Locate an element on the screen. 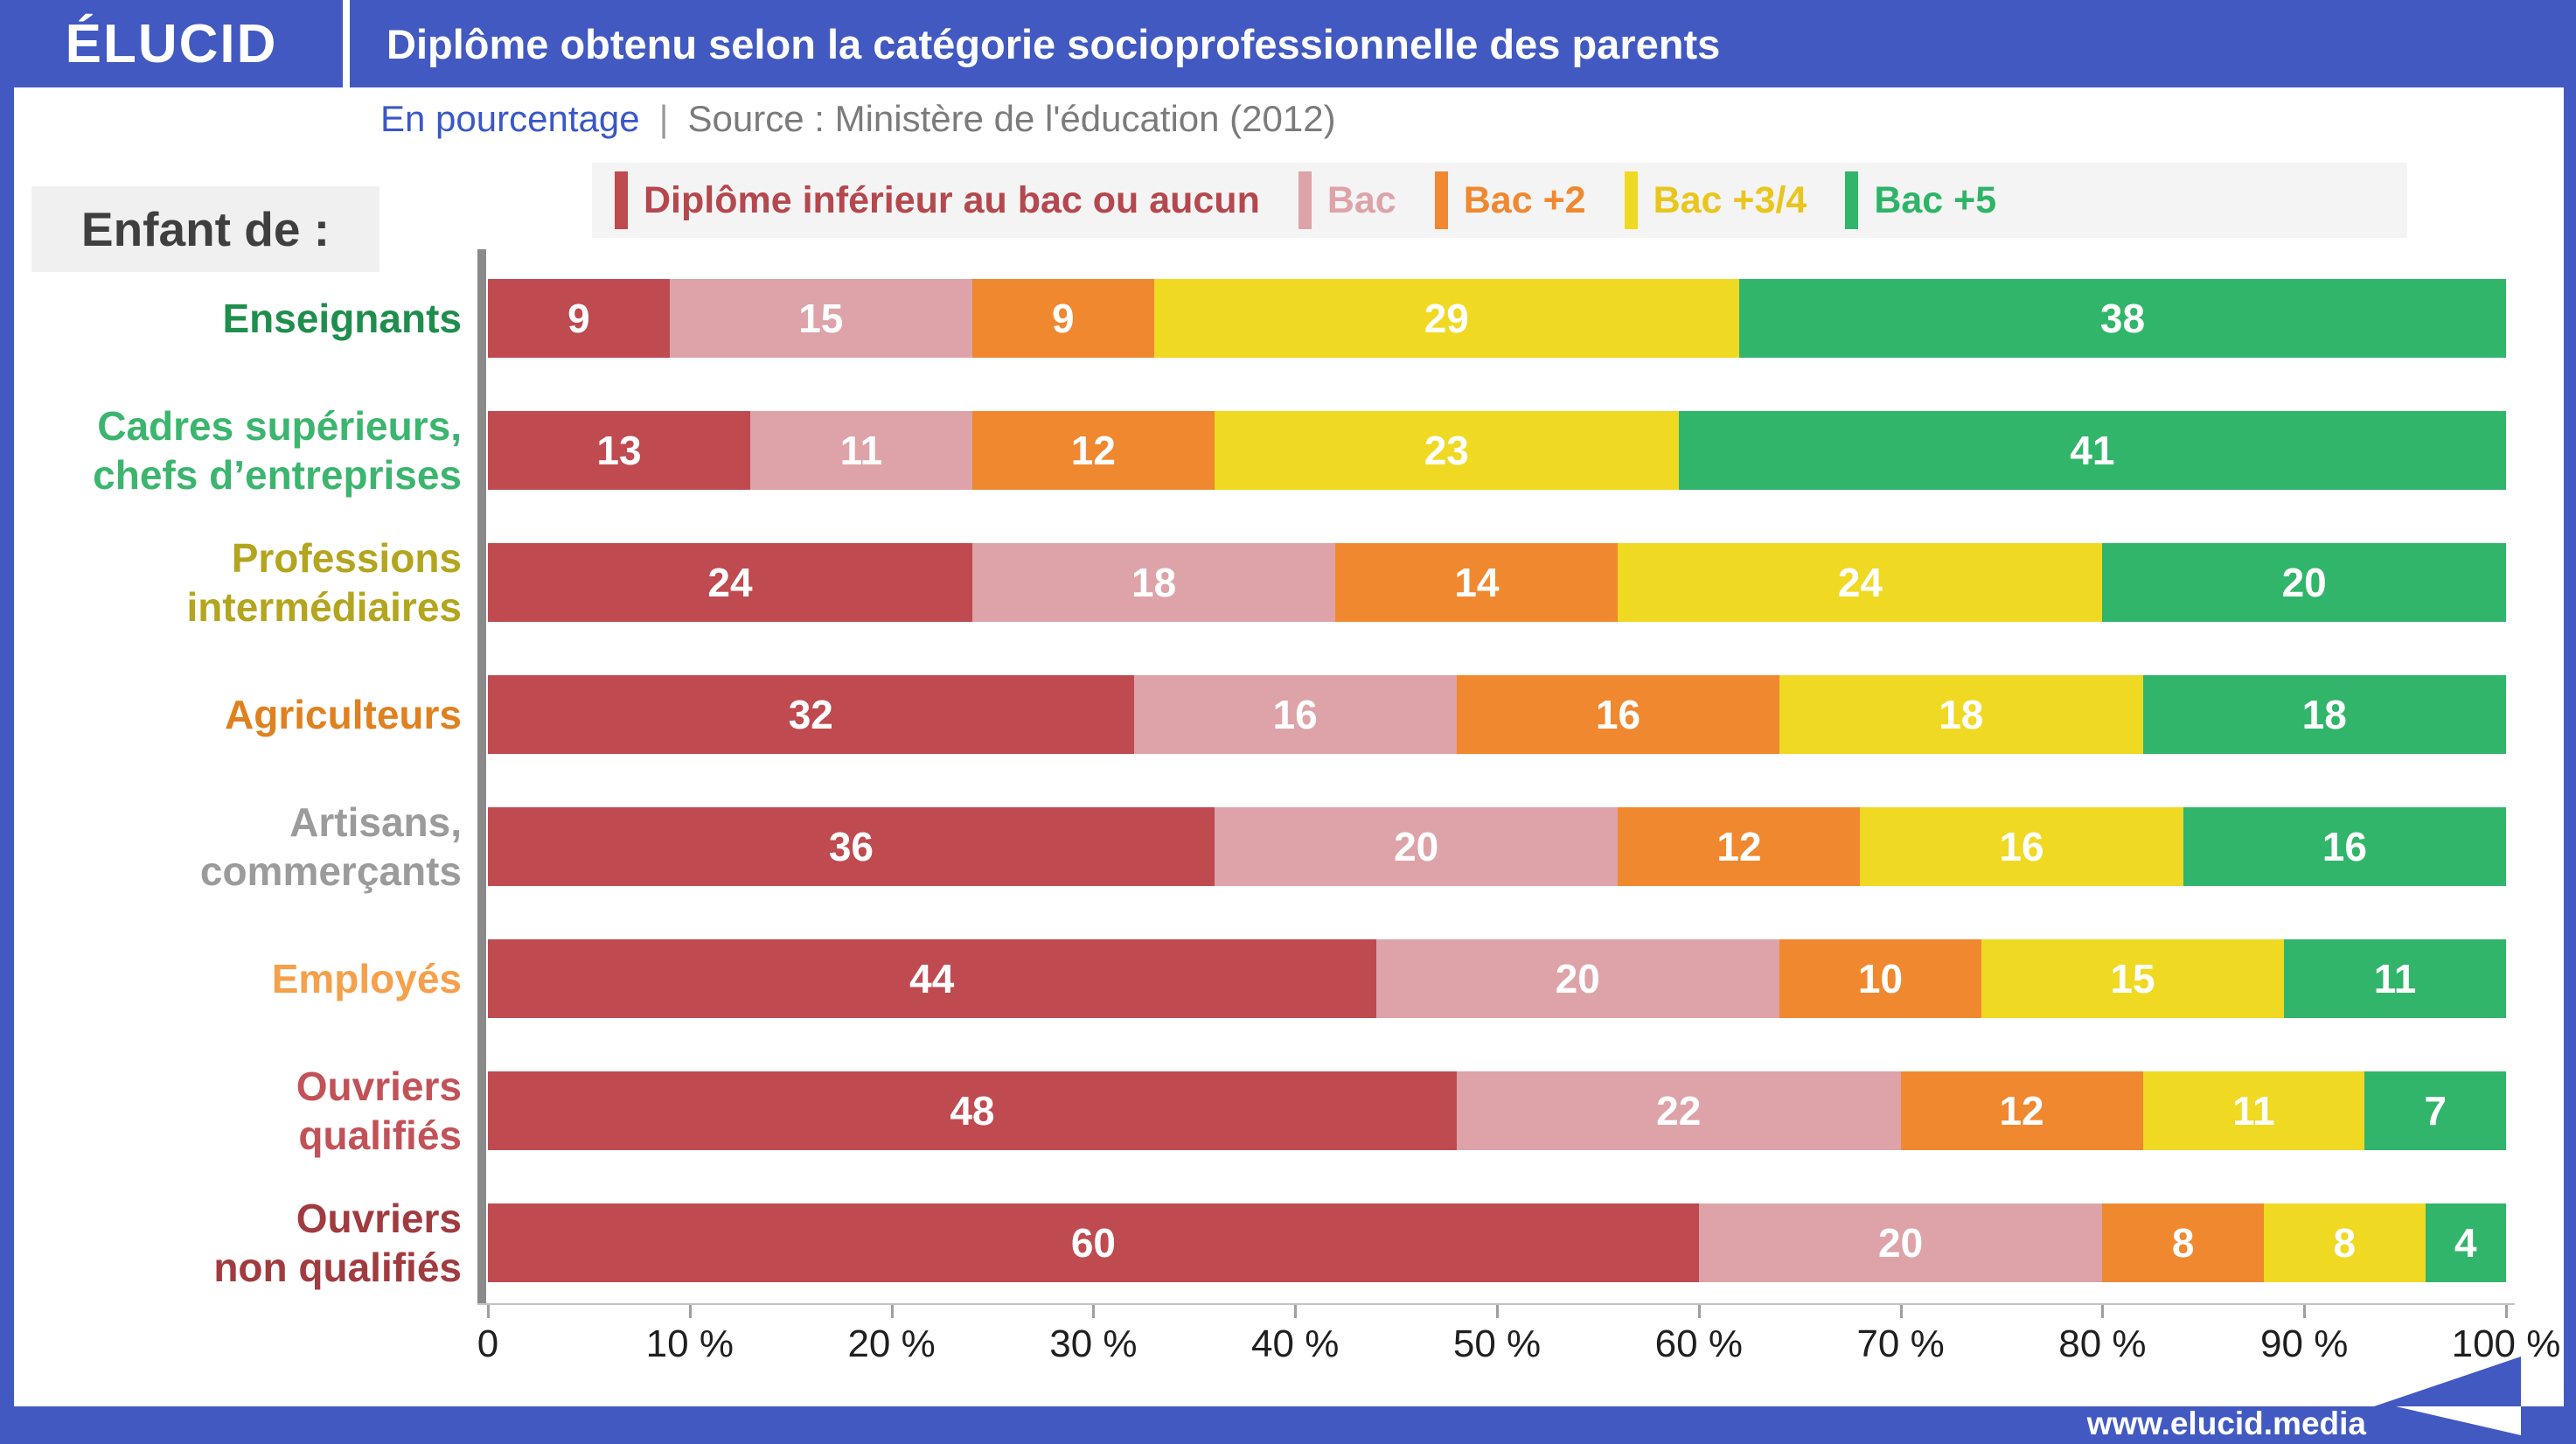  segment-value: 48 is located at coordinates (972, 1111).